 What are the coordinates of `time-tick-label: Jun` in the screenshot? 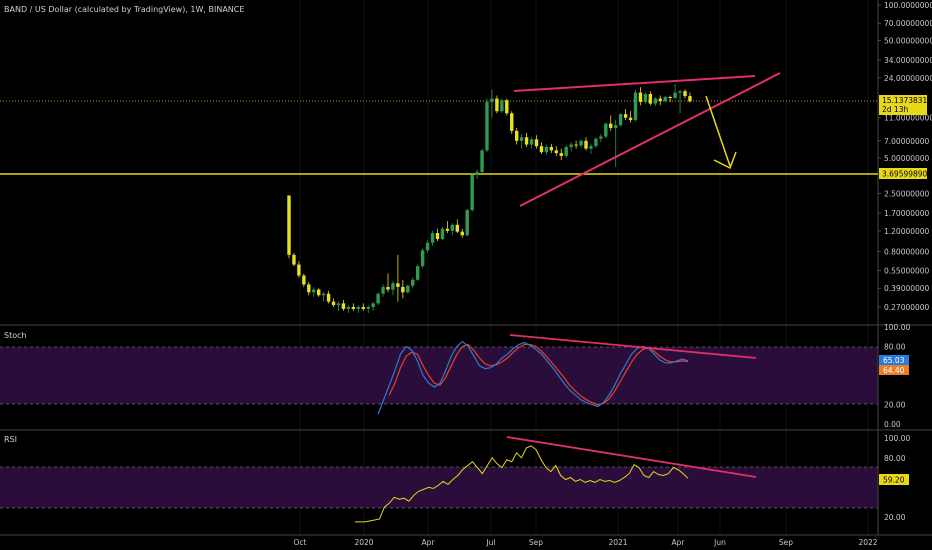 It's located at (719, 542).